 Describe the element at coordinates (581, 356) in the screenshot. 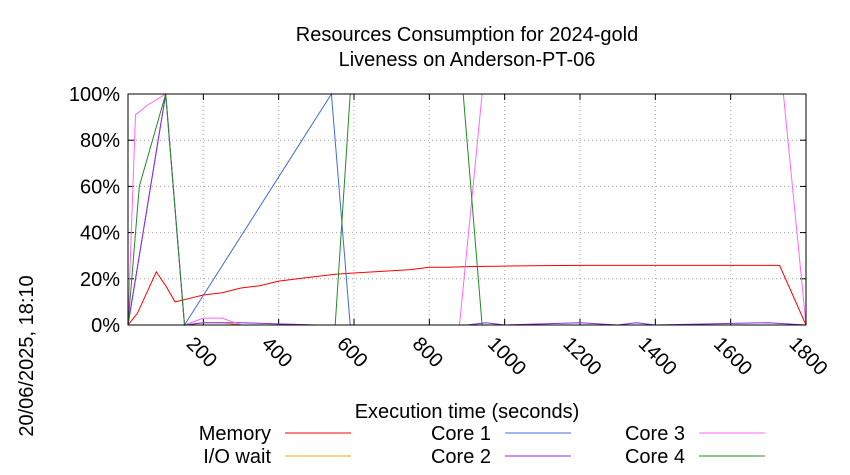

I see `x-tick-label: 1200` at that location.